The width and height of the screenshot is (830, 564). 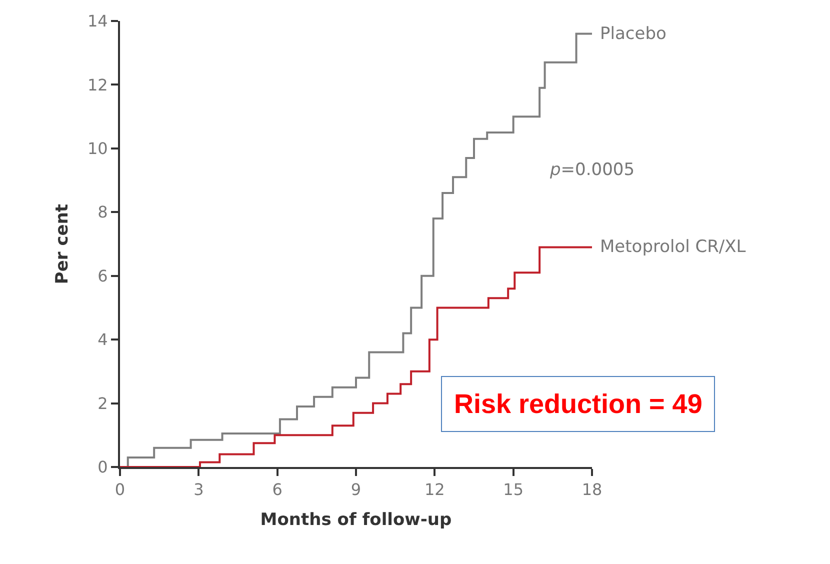 What do you see at coordinates (103, 467) in the screenshot?
I see `y-tick-label: 0` at bounding box center [103, 467].